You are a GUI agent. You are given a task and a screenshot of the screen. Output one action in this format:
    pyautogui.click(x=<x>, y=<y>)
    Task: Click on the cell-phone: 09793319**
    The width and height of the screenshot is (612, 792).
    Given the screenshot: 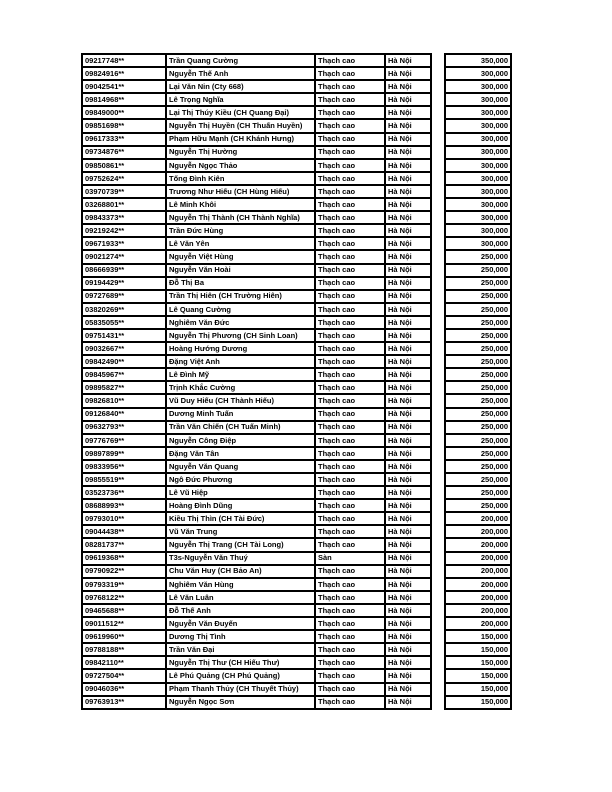 What is the action you would take?
    pyautogui.click(x=124, y=584)
    